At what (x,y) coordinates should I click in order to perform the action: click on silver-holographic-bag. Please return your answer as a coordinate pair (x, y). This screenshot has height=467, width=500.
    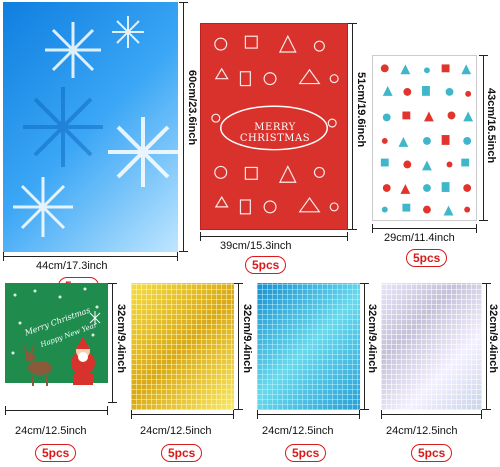
    Looking at the image, I should click on (431, 346).